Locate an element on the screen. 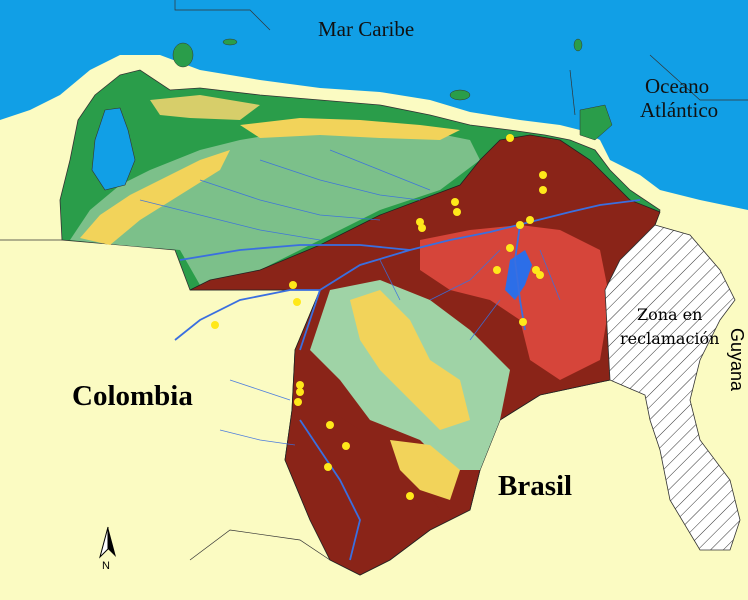 The height and width of the screenshot is (600, 748). zona-line-2: reclamación is located at coordinates (670, 338).